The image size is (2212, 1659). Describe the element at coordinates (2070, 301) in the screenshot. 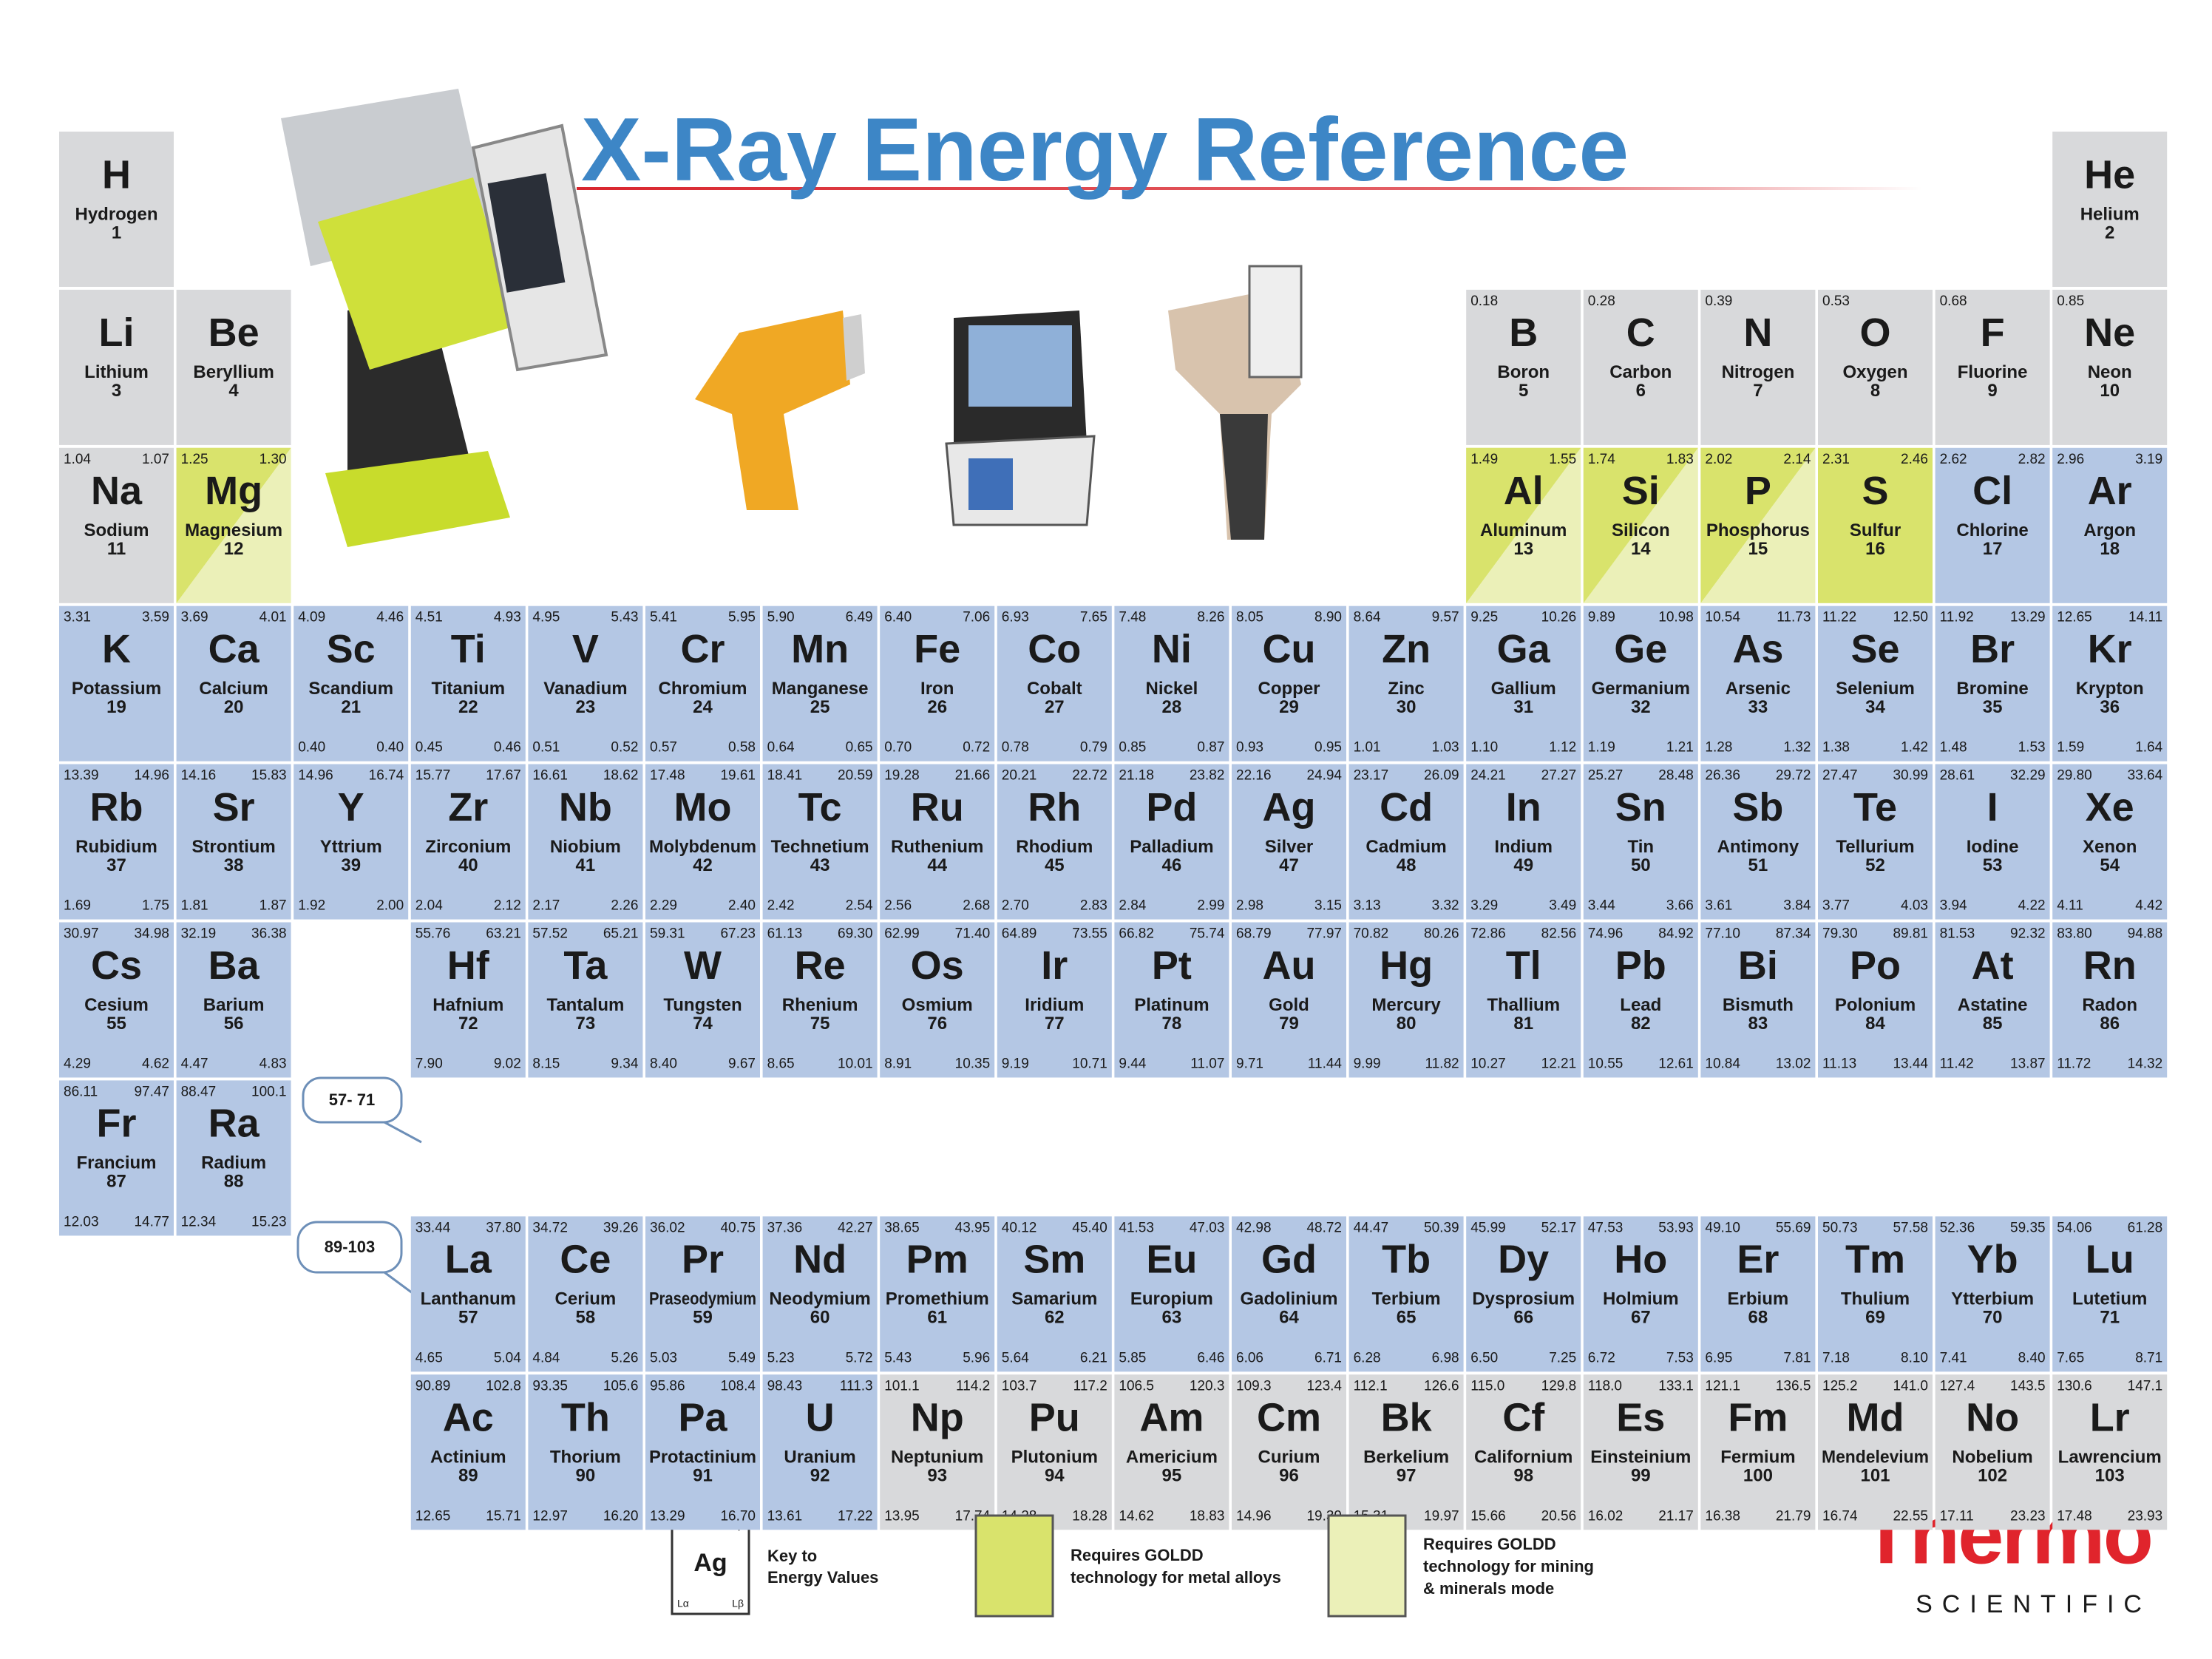

I see `energy-value: 0.85` at that location.